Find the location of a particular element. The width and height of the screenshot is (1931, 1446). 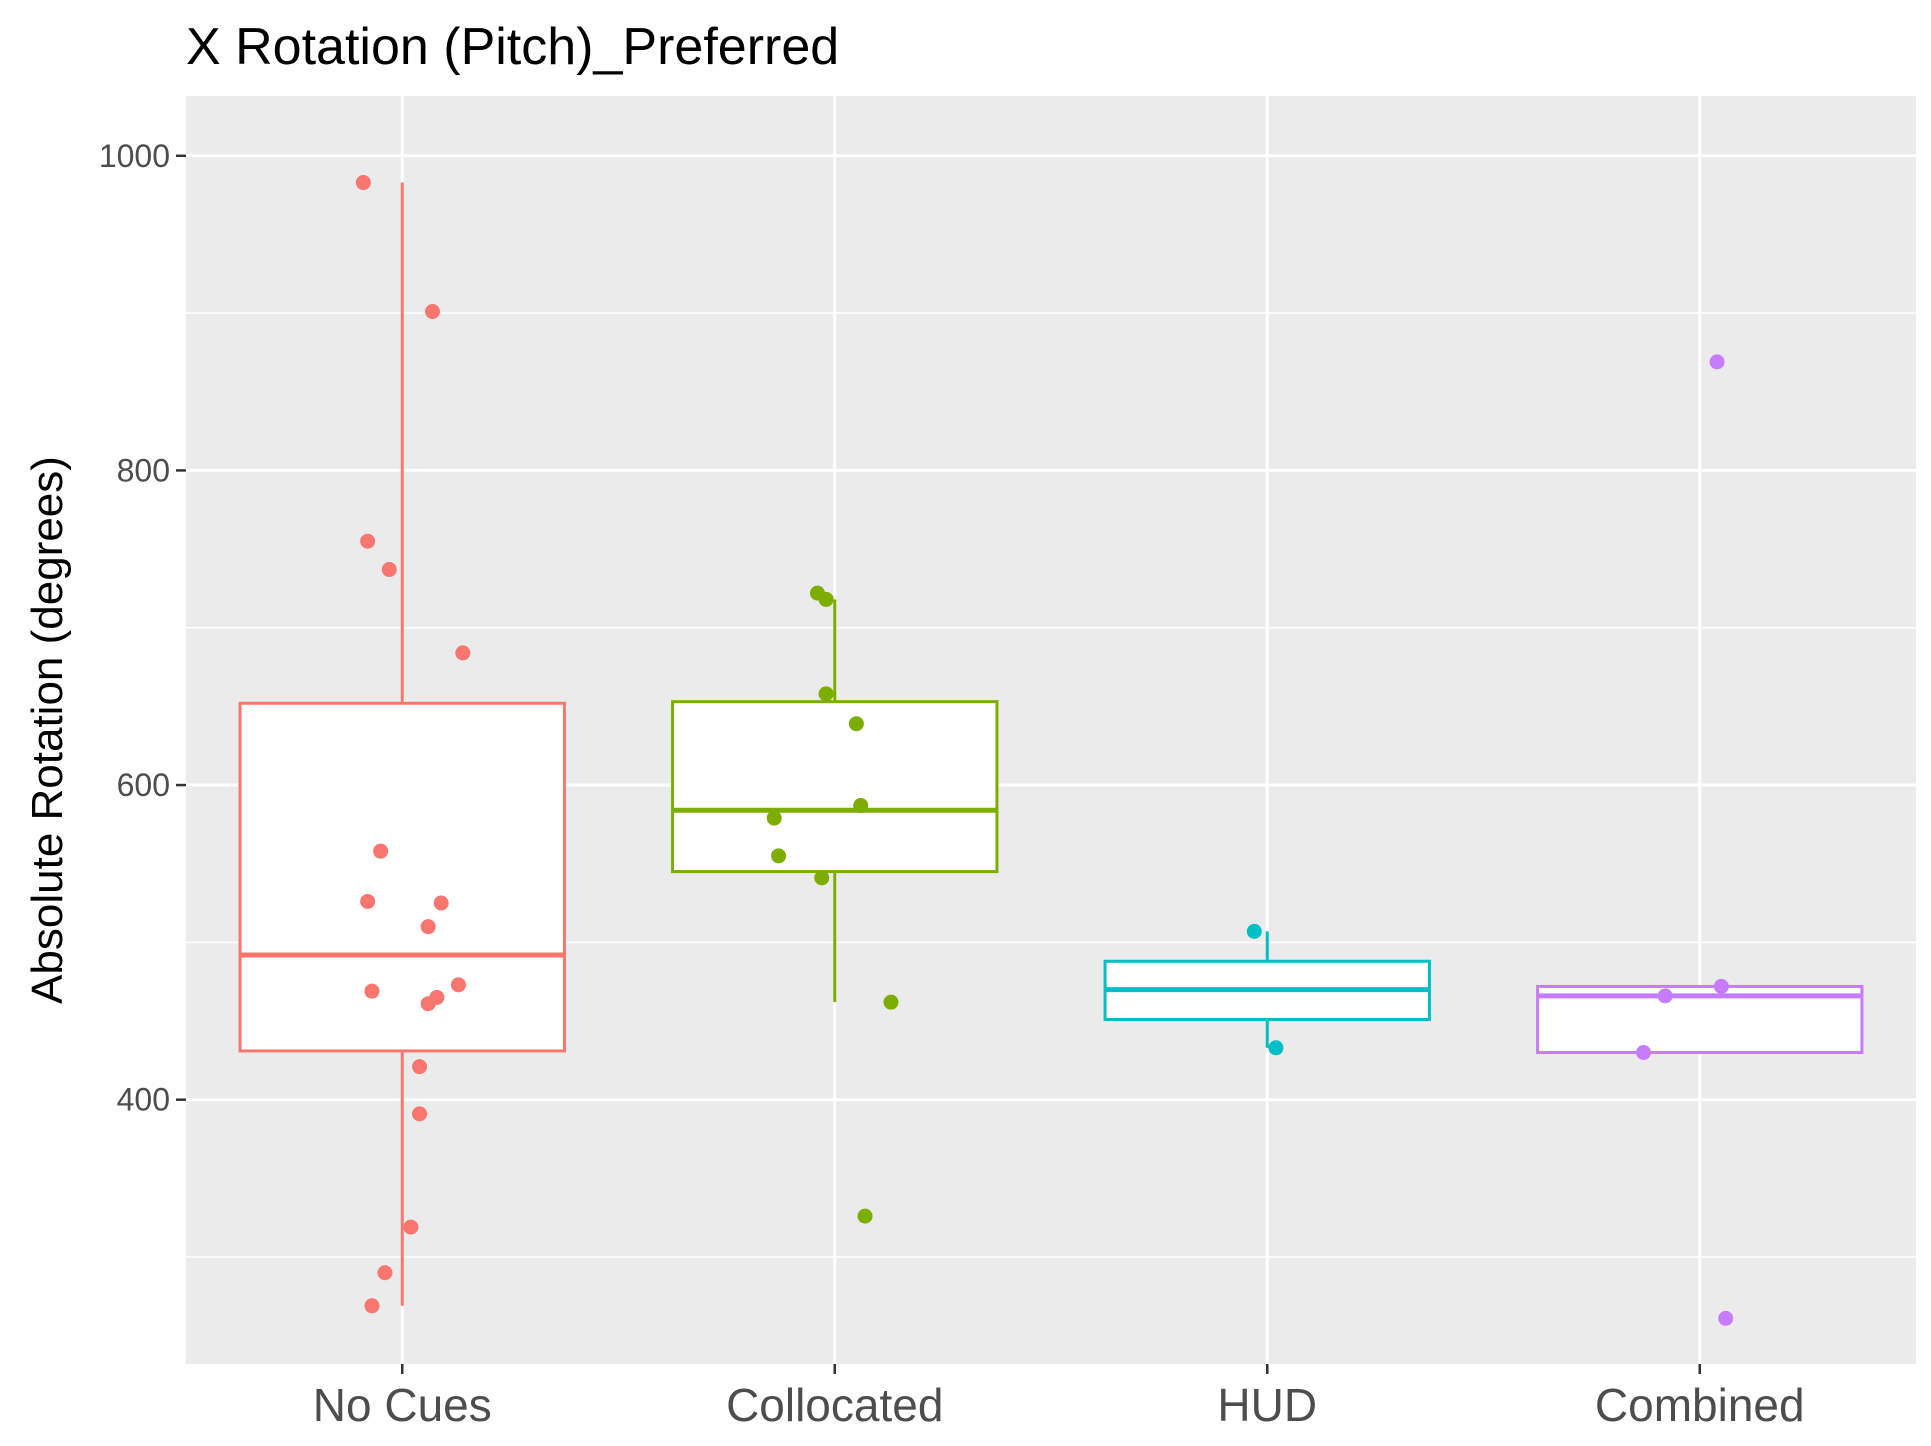

y-tick-label: 600 is located at coordinates (143, 785).